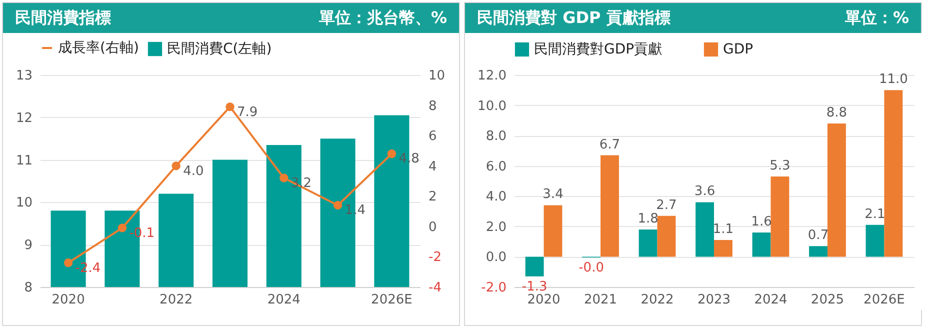 This screenshot has height=330, width=931. I want to click on legend-label: 民間消費對GDP貢獻, so click(598, 49).